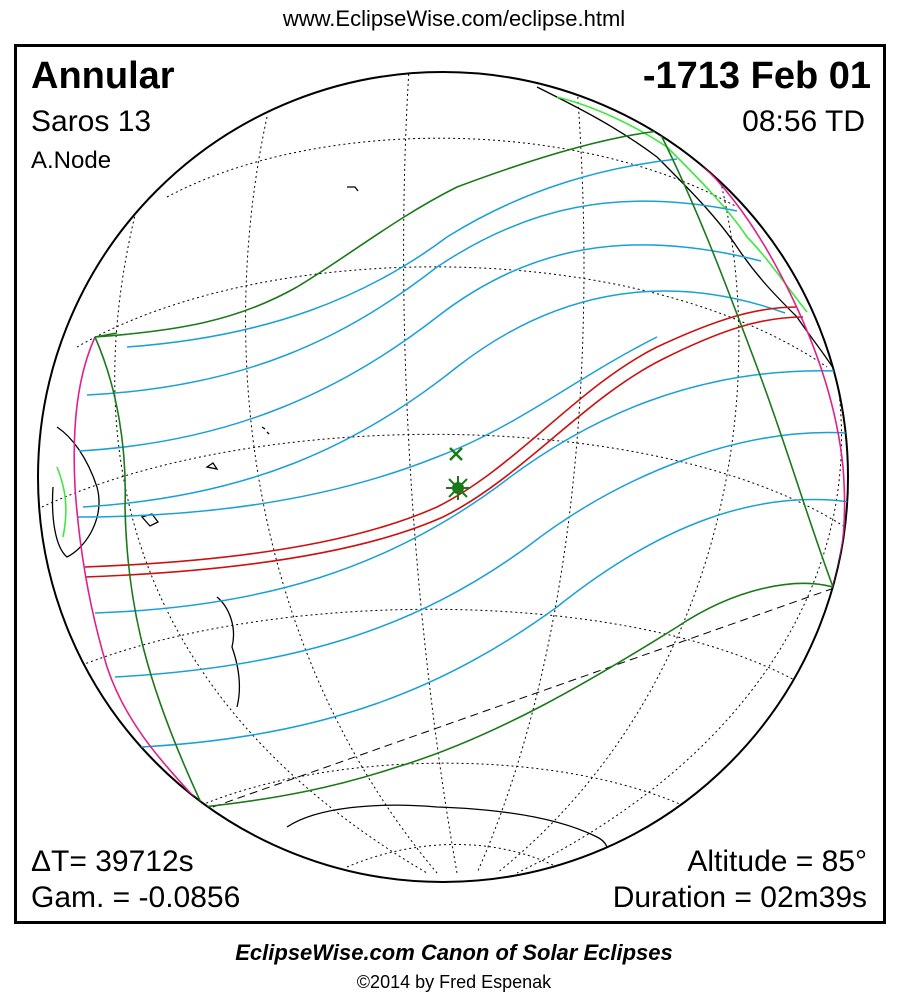 The width and height of the screenshot is (908, 1004). Describe the element at coordinates (456, 454) in the screenshot. I see `x-mark-icon` at that location.